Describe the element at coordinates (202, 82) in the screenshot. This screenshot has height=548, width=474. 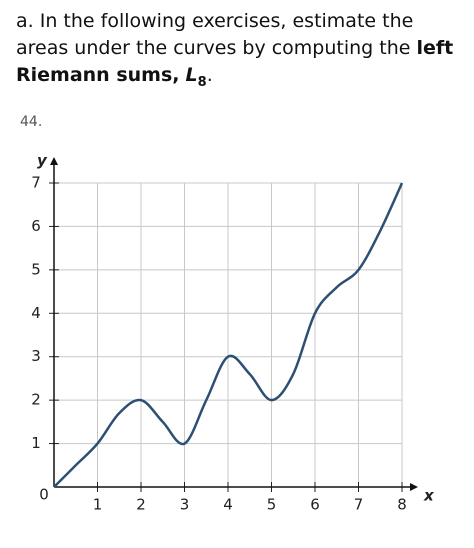
I see `subscript: 8` at that location.